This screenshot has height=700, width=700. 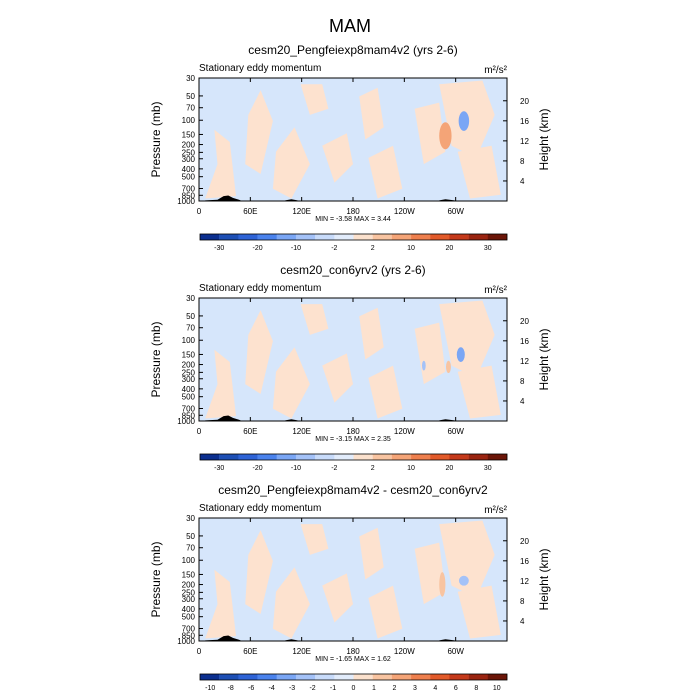 What do you see at coordinates (333, 688) in the screenshot?
I see `colorbar-label: -1` at bounding box center [333, 688].